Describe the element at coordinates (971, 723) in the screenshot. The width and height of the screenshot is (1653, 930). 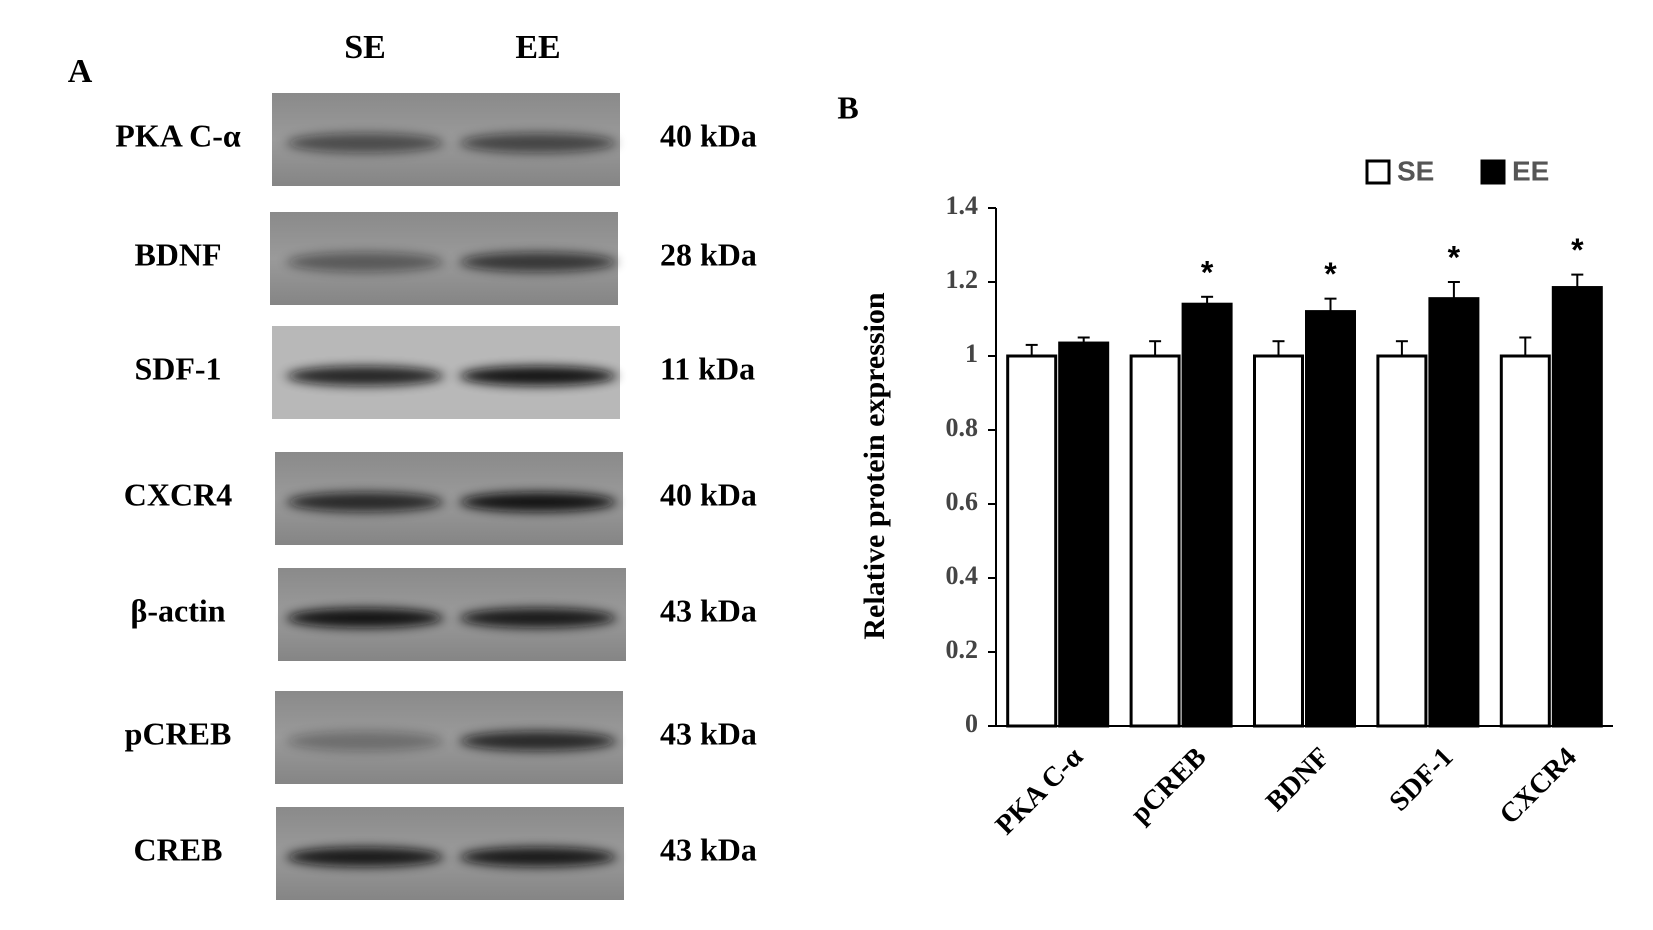
I see `y-tick-label: 0` at that location.